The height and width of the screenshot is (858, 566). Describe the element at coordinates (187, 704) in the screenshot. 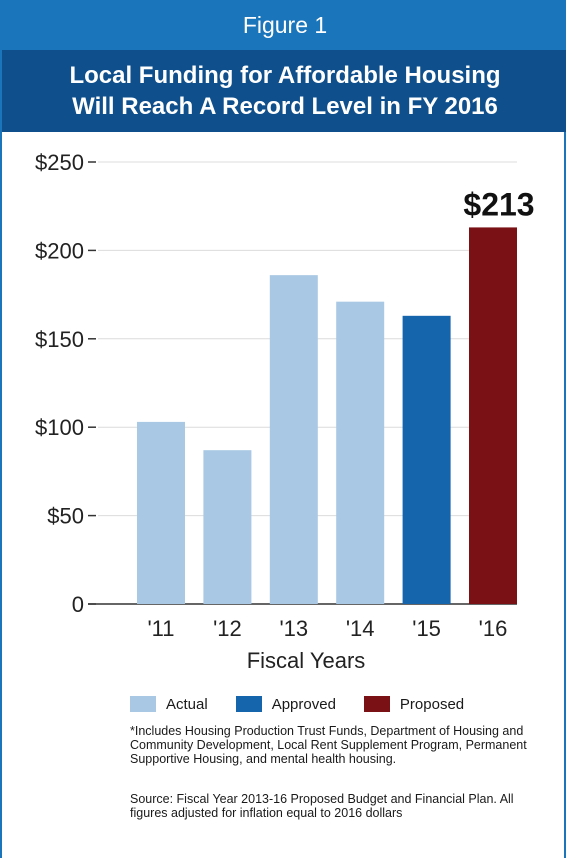

I see `legend-label-actual: Actual` at that location.